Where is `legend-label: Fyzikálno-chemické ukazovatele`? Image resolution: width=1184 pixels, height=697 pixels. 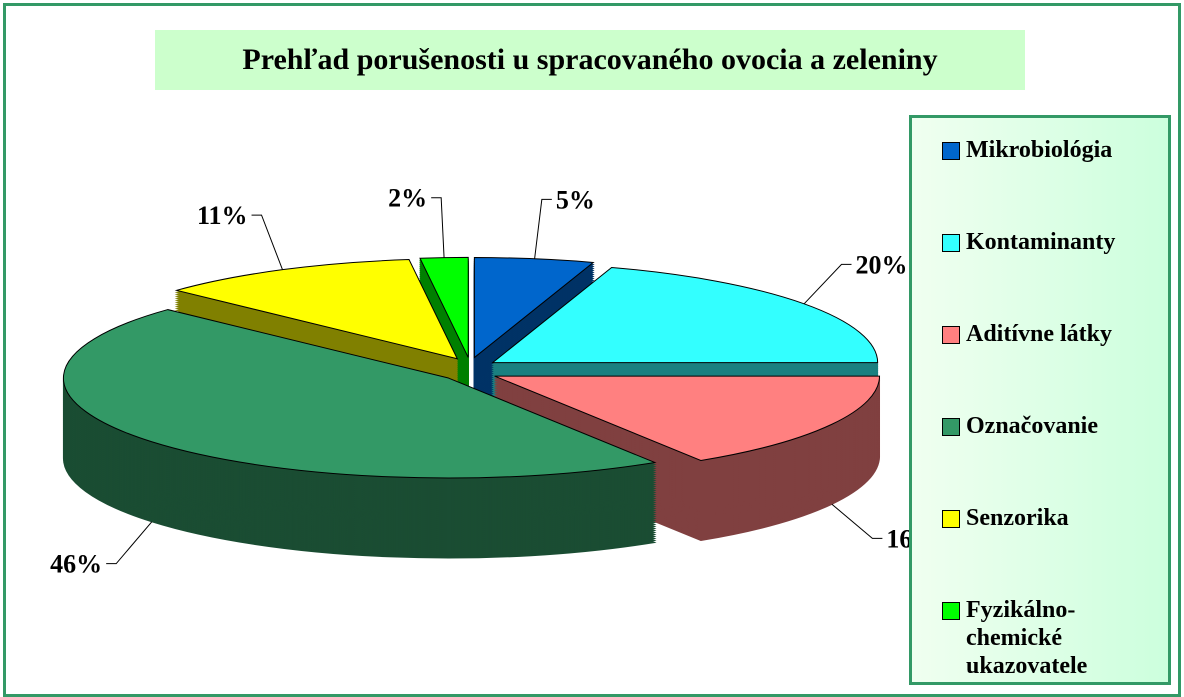
legend-label: Fyzikálno-chemické ukazovatele is located at coordinates (1027, 638).